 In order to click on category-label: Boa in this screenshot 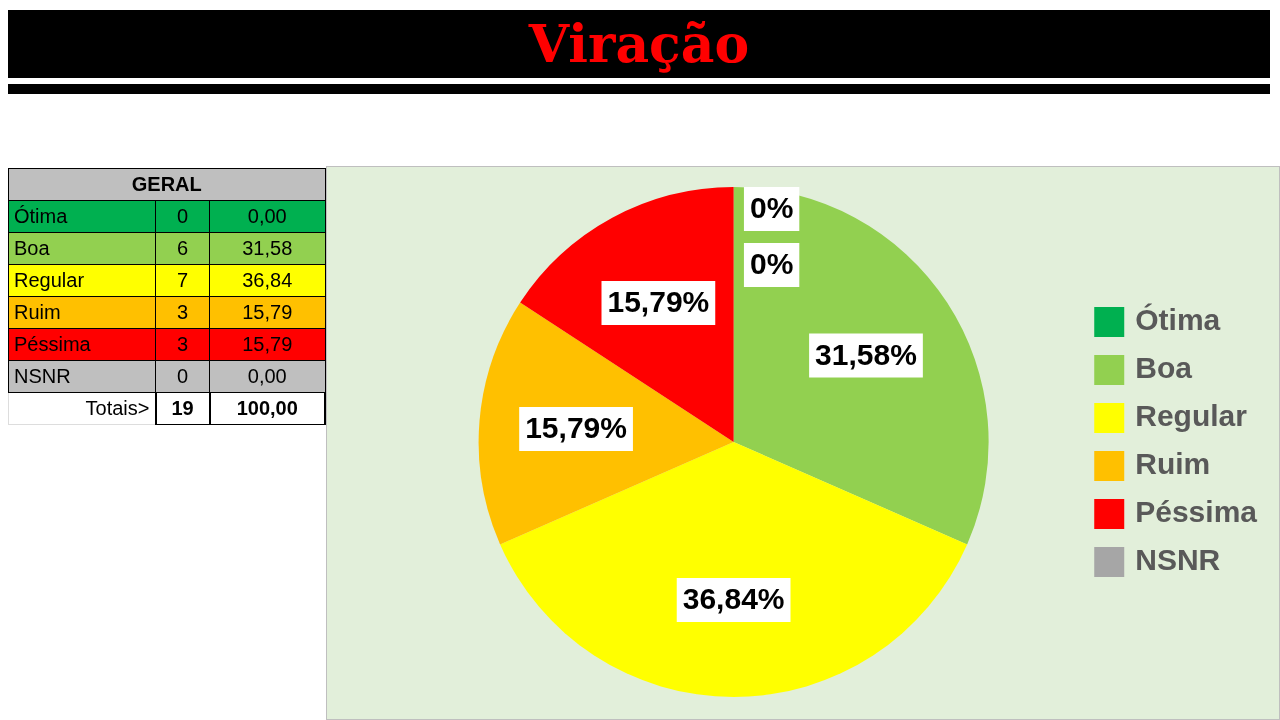, I will do `click(82, 248)`.